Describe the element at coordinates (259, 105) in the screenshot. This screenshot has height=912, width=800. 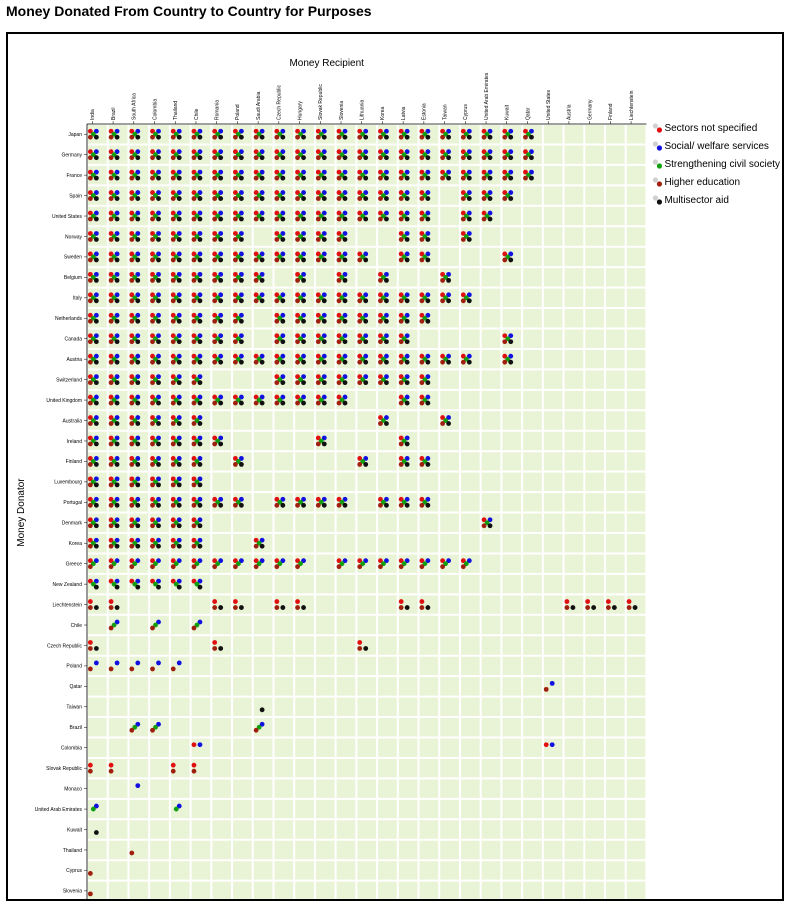
I see `x-tick-label: Saudi Arabia` at that location.